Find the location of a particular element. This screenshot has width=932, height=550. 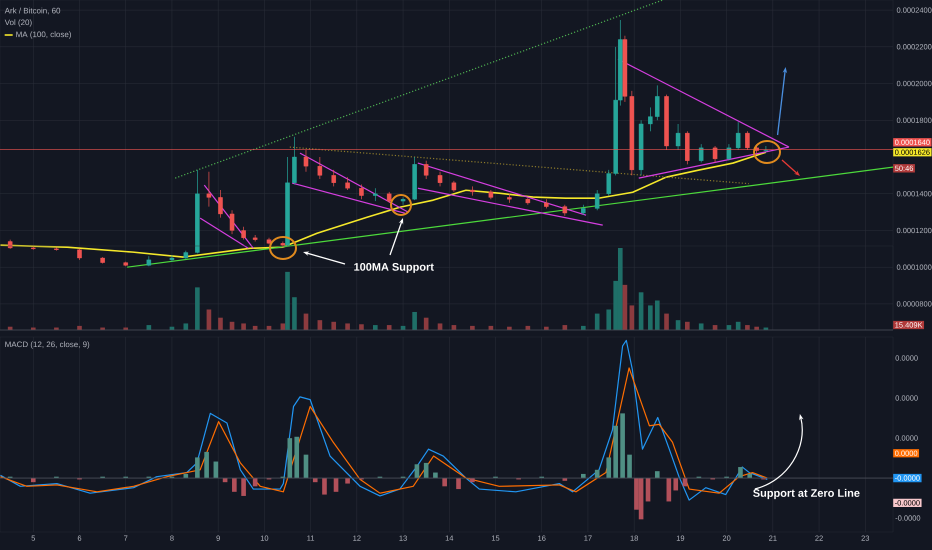

annotation: 100MA Support is located at coordinates (394, 268).